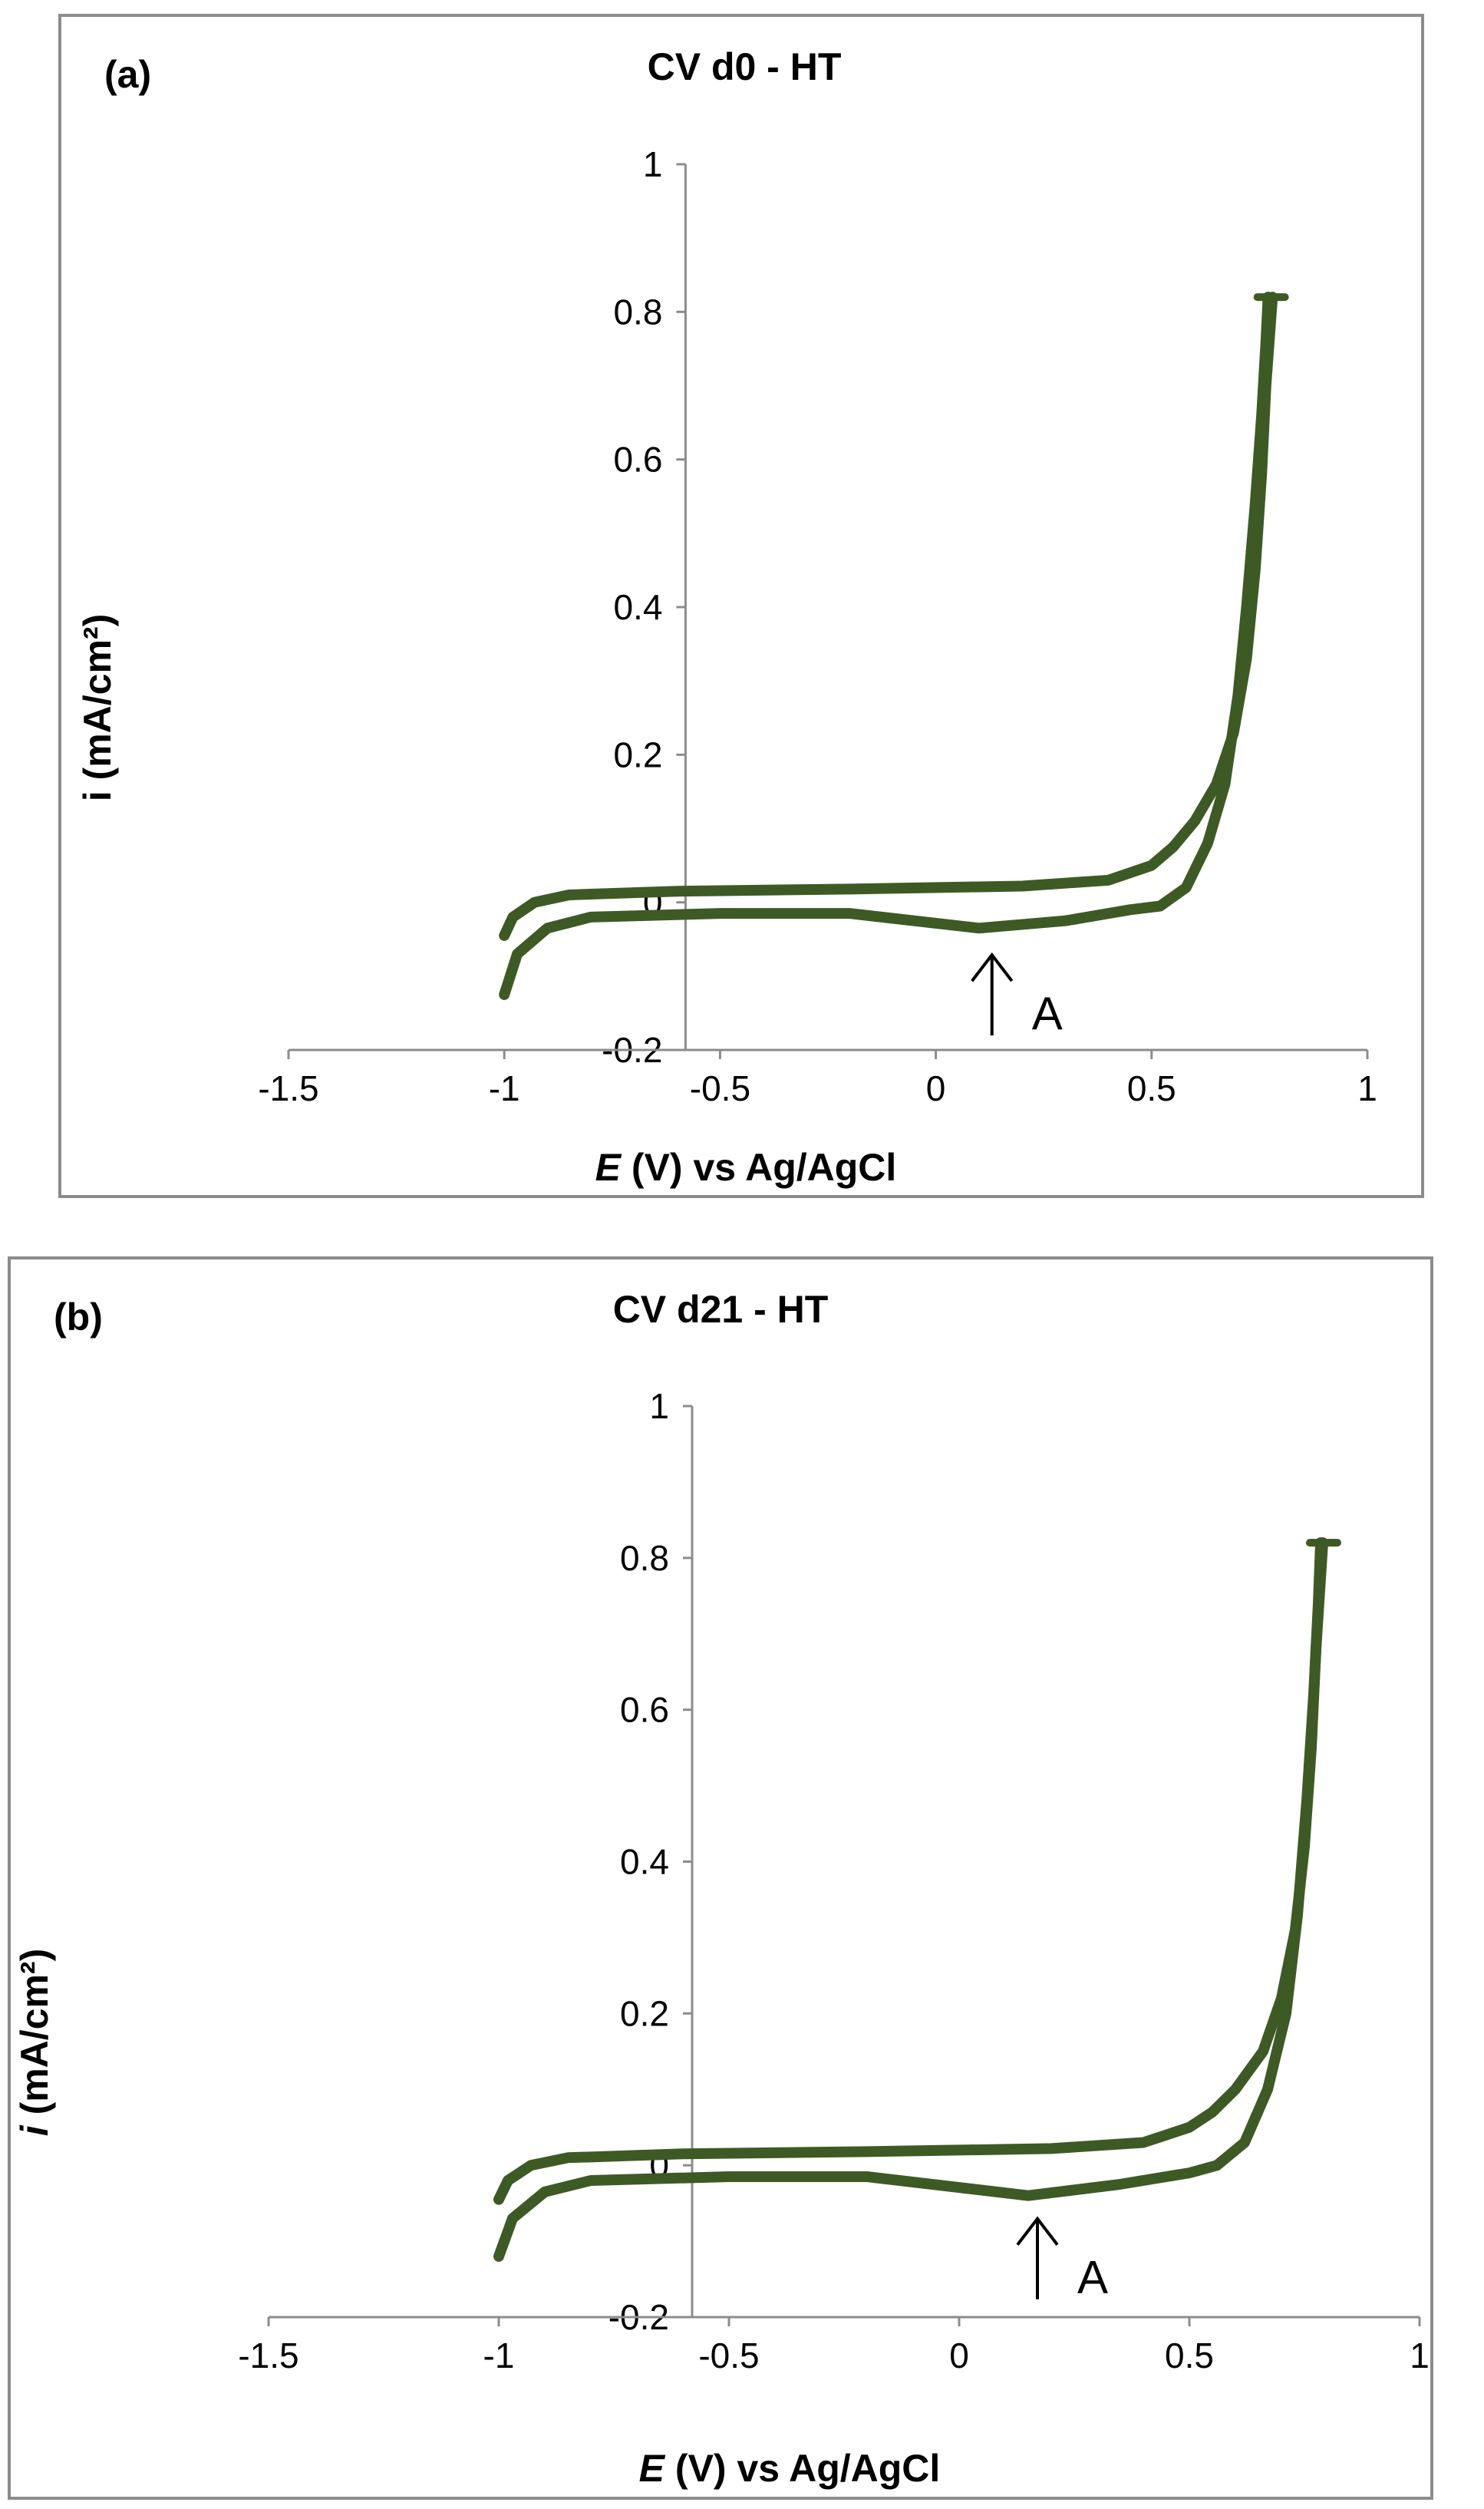 The image size is (1484, 2509). Describe the element at coordinates (127, 74) in the screenshot. I see `panel-tag: (a)` at that location.